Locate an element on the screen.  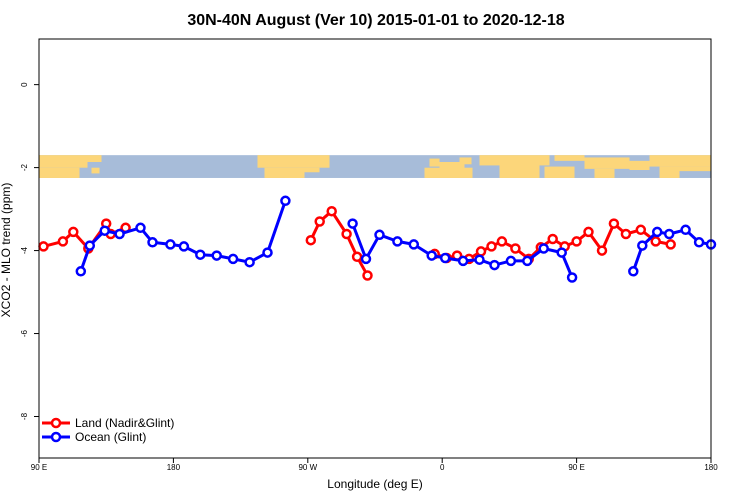
series-land is located at coordinates (357, 243).